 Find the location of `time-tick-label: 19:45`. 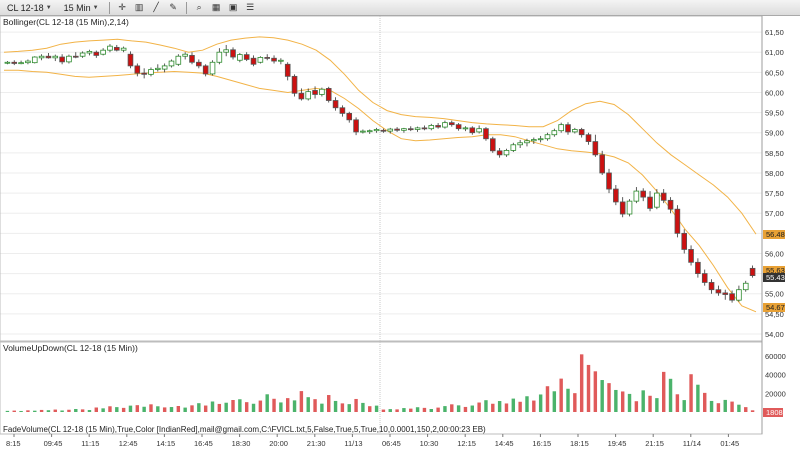

time-tick-label: 19:45 is located at coordinates (617, 443).